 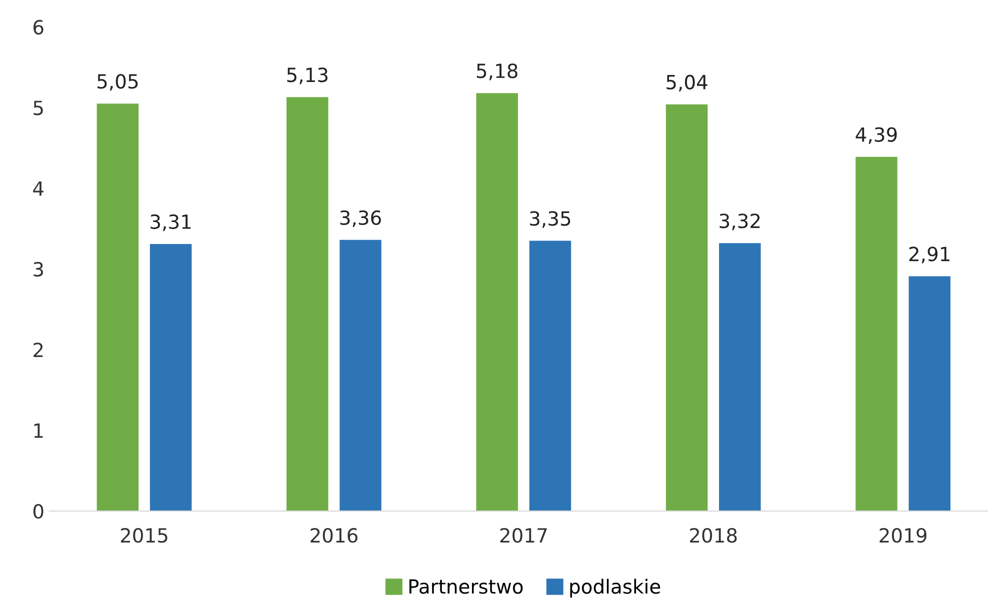 What do you see at coordinates (713, 535) in the screenshot?
I see `x-tick-label: 2018` at bounding box center [713, 535].